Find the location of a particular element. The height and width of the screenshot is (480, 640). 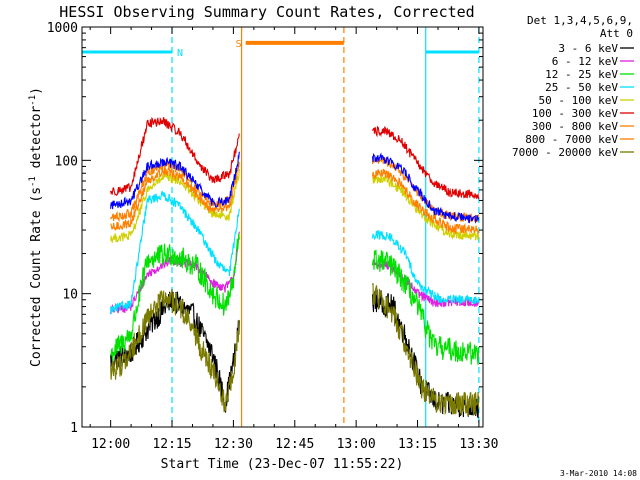

x-tick-label-5: 13:15 is located at coordinates (417, 444).